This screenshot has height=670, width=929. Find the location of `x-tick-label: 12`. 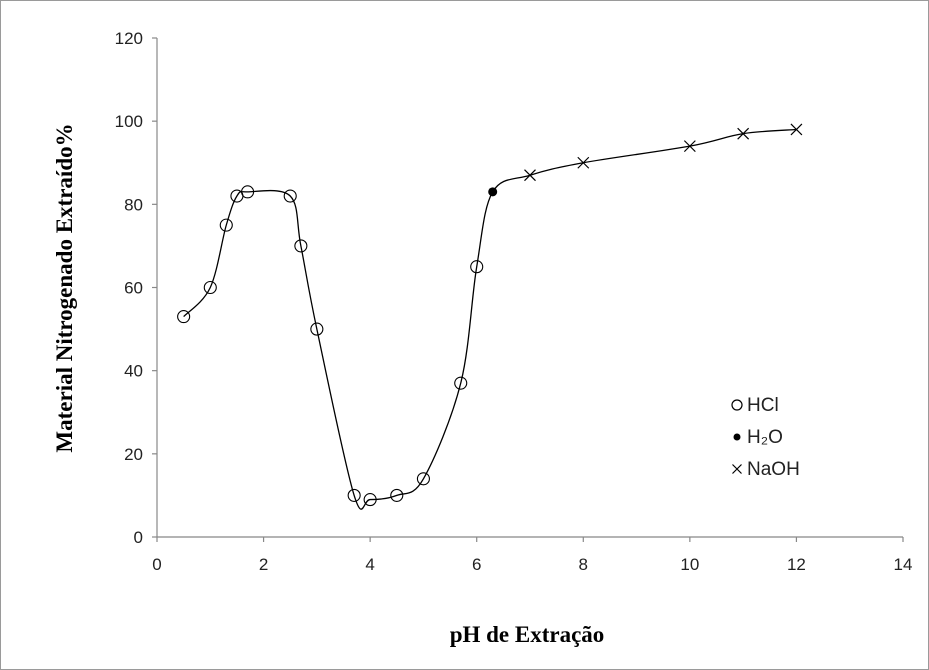

x-tick-label: 12 is located at coordinates (796, 564).